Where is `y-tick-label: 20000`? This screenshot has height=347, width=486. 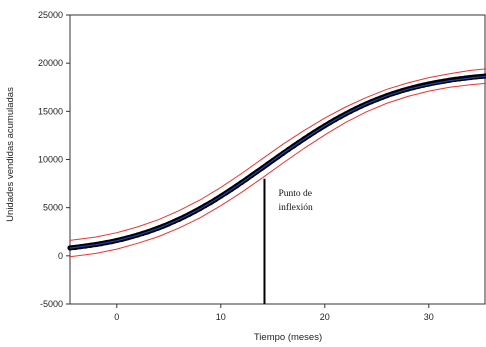
y-tick-label: 20000 is located at coordinates (50, 63).